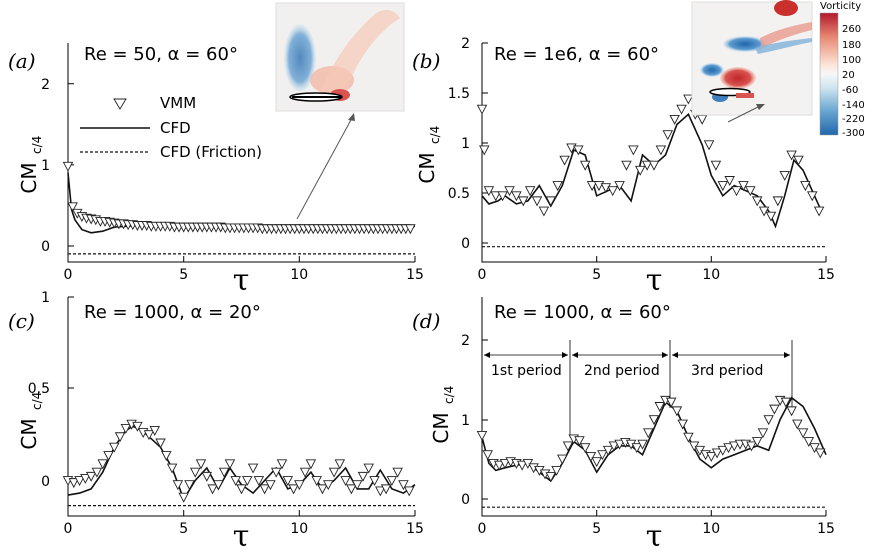 The height and width of the screenshot is (556, 870). Describe the element at coordinates (442, 415) in the screenshot. I see `y-axis-label-d: CM c/4` at that location.